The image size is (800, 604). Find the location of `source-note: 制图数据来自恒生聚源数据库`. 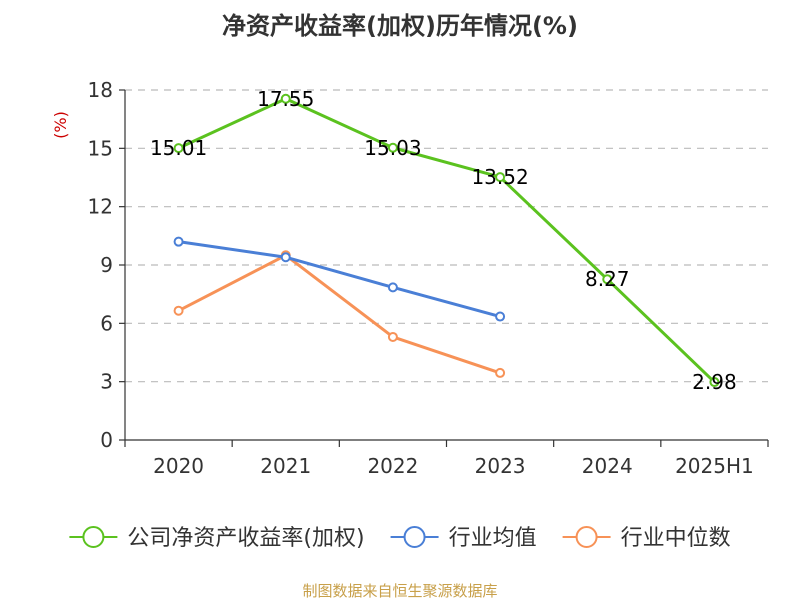

source-note: 制图数据来自恒生聚源数据库 is located at coordinates (399, 591).